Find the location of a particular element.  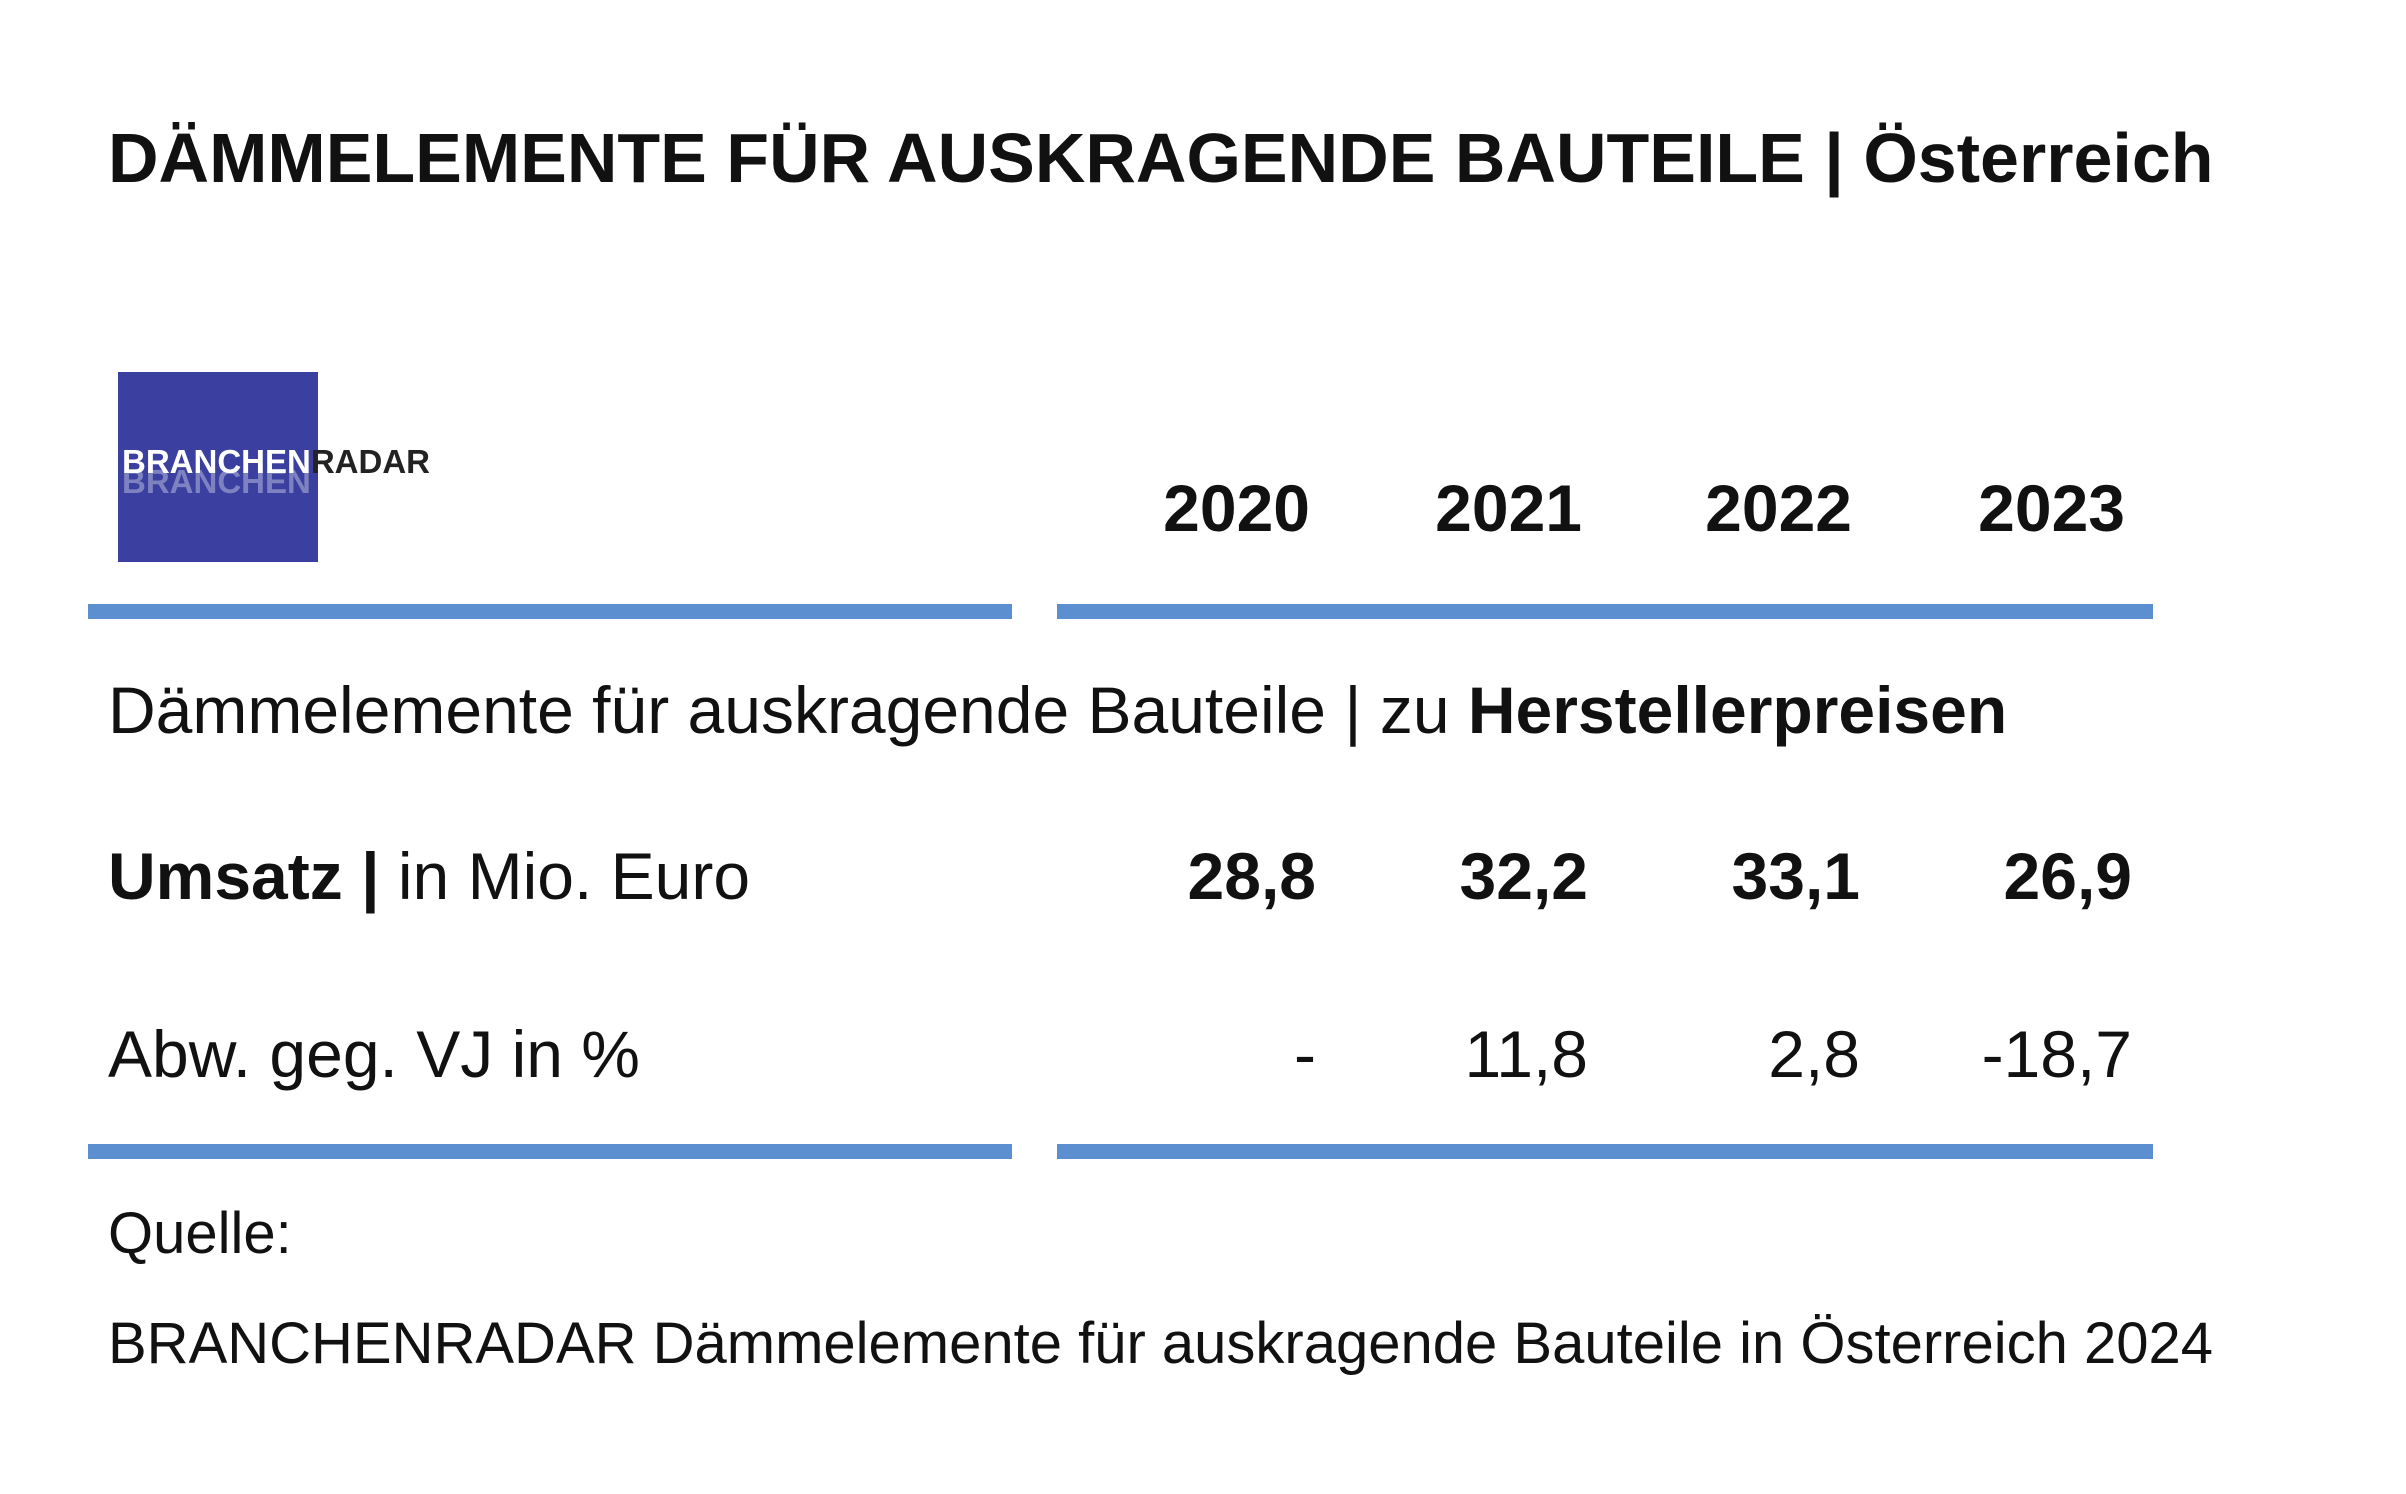

subtitle-bold: Herstellerpreisen is located at coordinates (1737, 710).